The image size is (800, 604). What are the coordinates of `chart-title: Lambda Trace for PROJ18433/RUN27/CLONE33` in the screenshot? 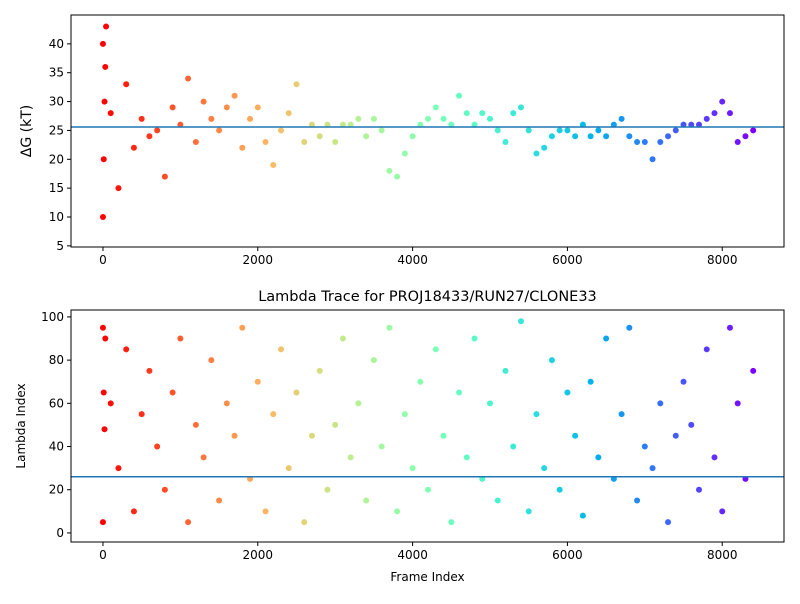 It's located at (427, 297).